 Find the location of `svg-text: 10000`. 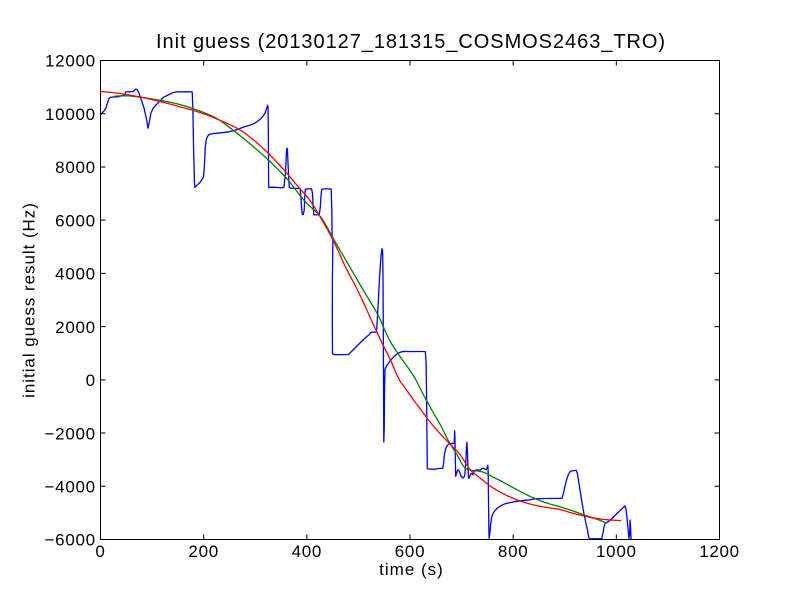

svg-text: 10000 is located at coordinates (70, 114).